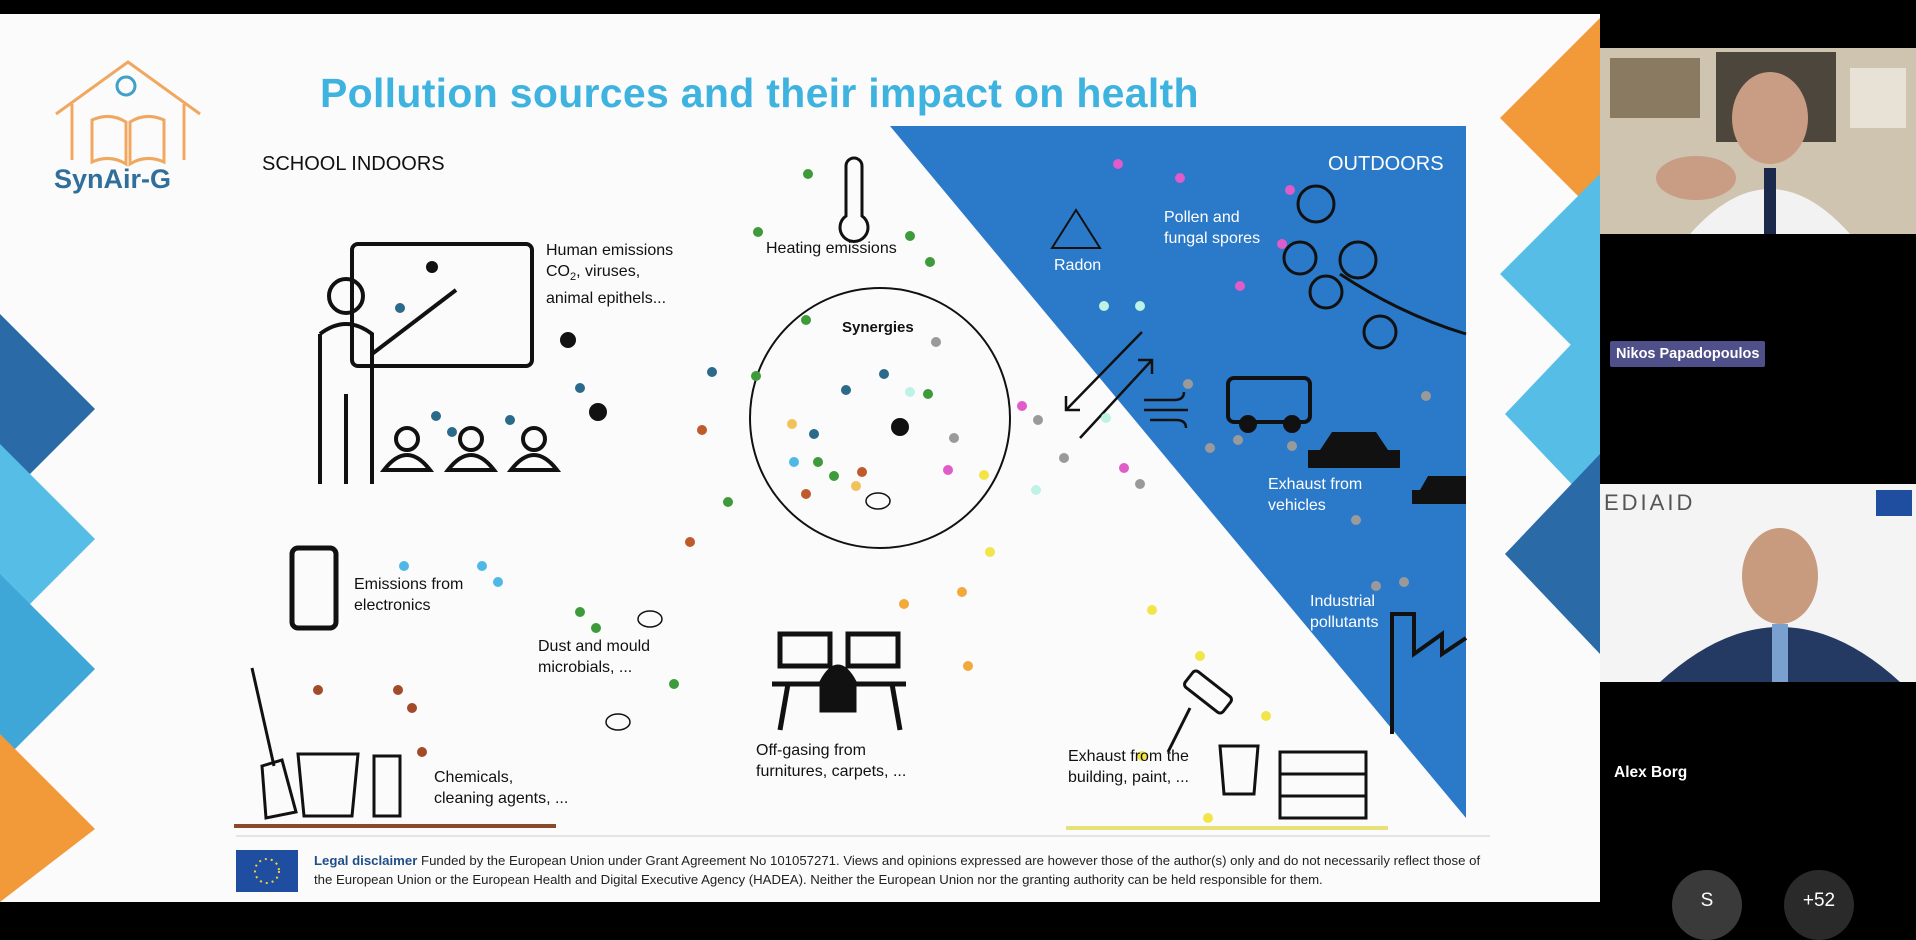 This screenshot has width=1916, height=940. Describe the element at coordinates (470, 449) in the screenshot. I see `students-icon` at that location.